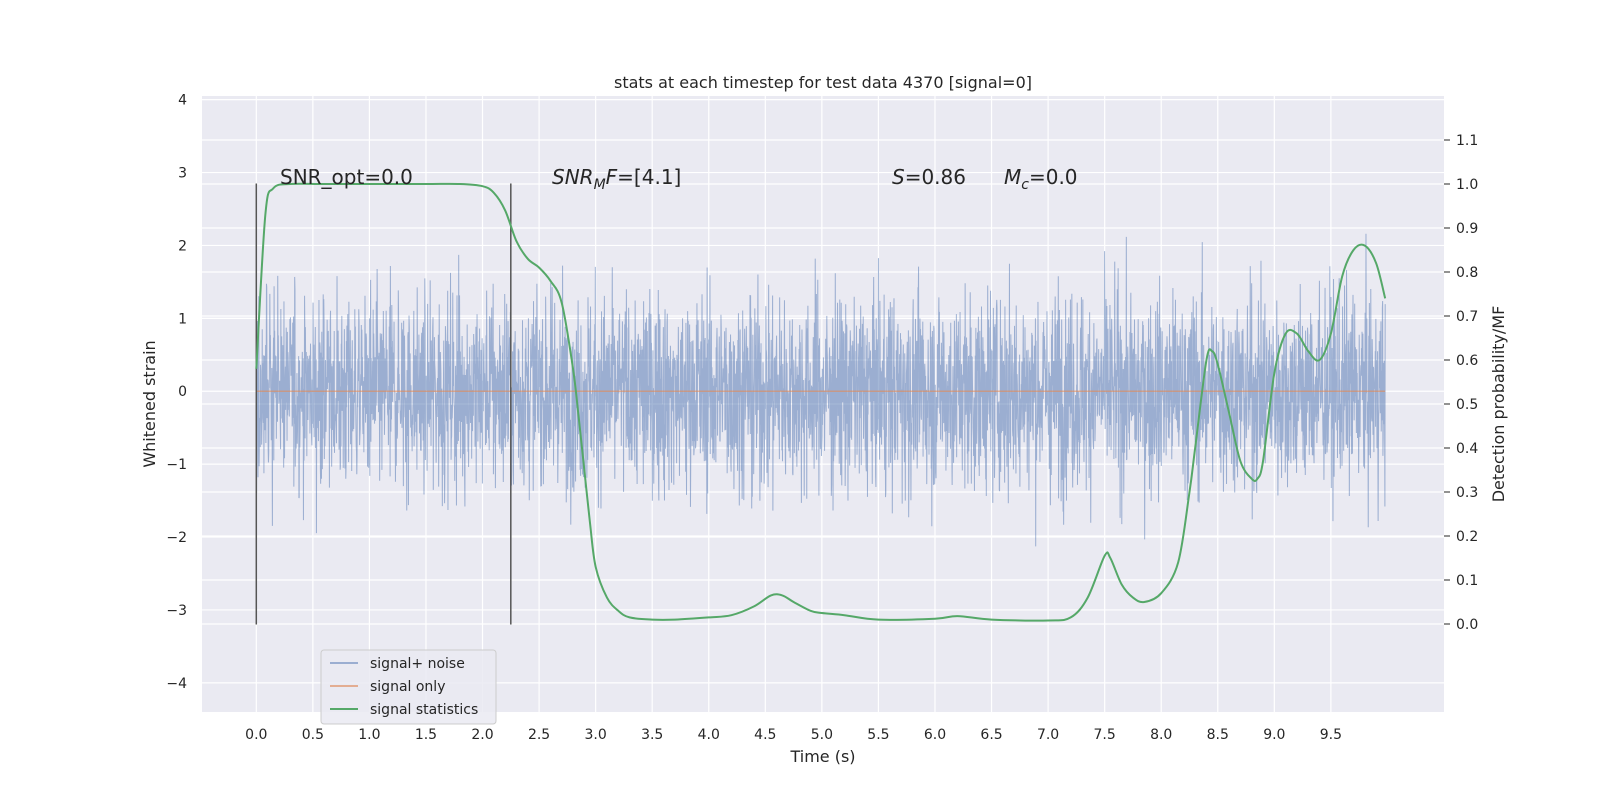  What do you see at coordinates (256, 735) in the screenshot?
I see `x-tick-label: 0.0` at bounding box center [256, 735].